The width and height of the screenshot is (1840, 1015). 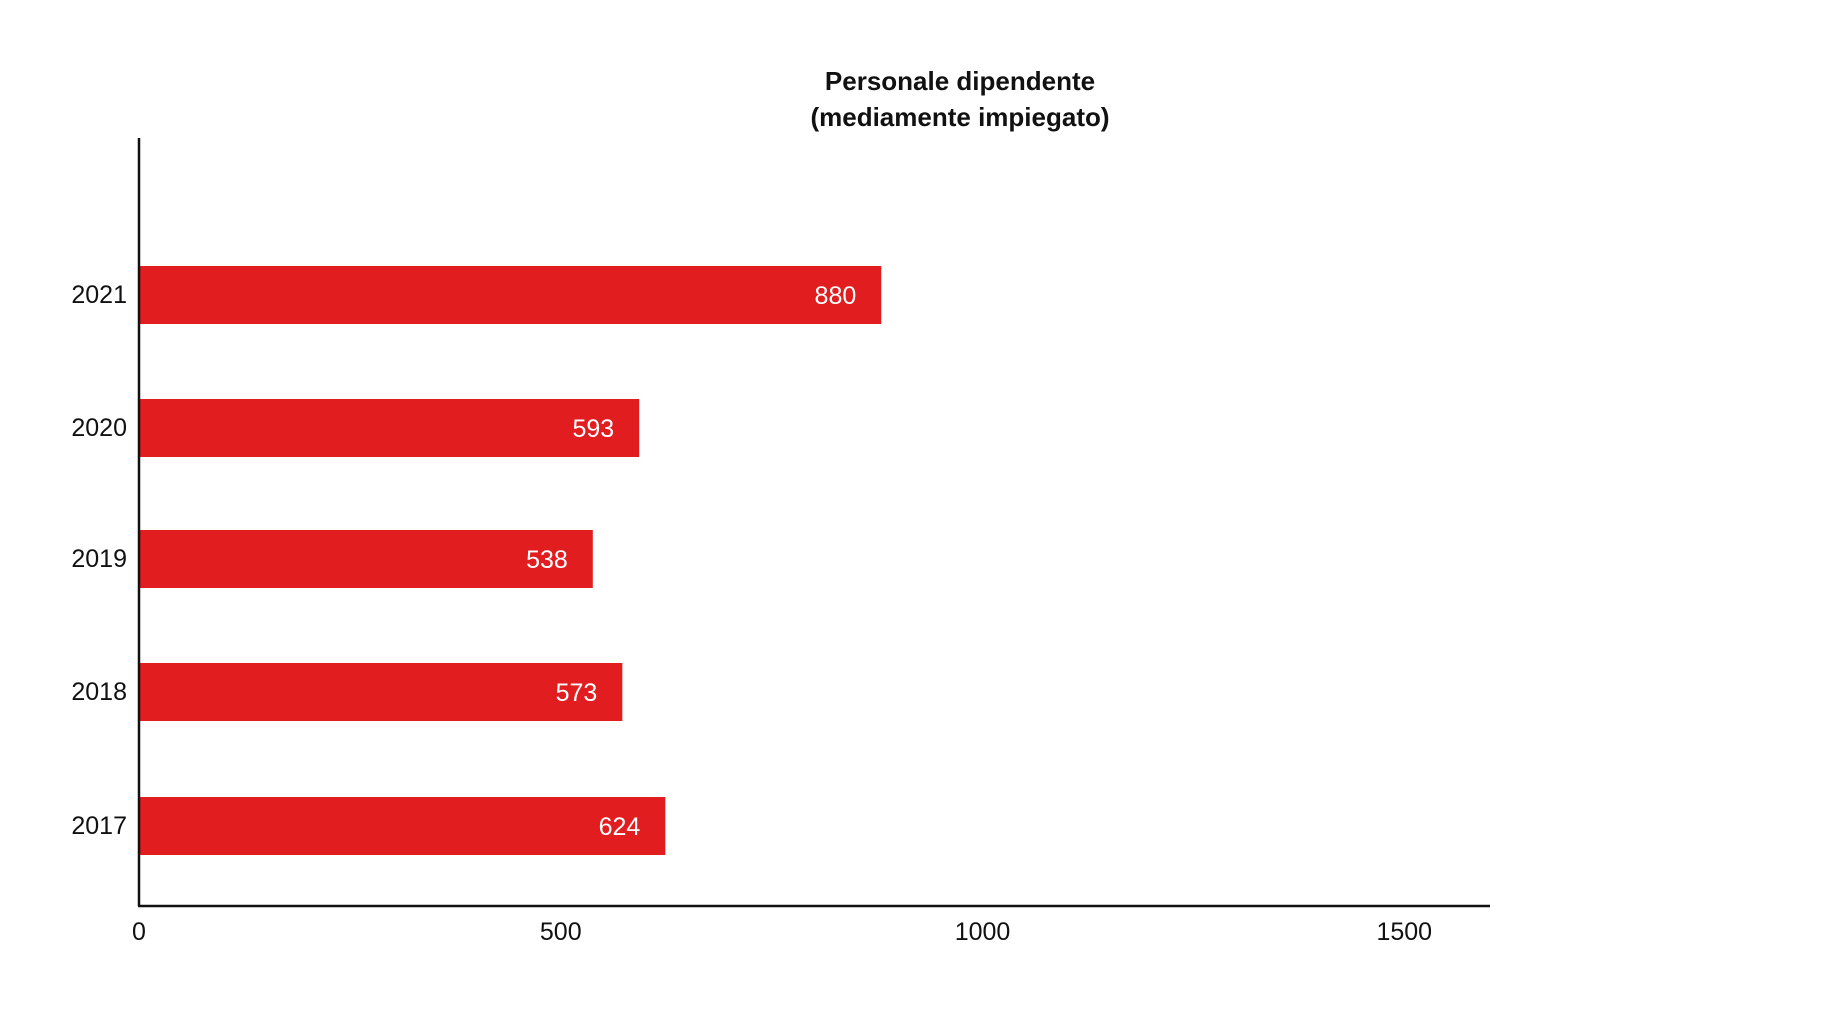 What do you see at coordinates (960, 81) in the screenshot?
I see `chart-title: Personale dipendente` at bounding box center [960, 81].